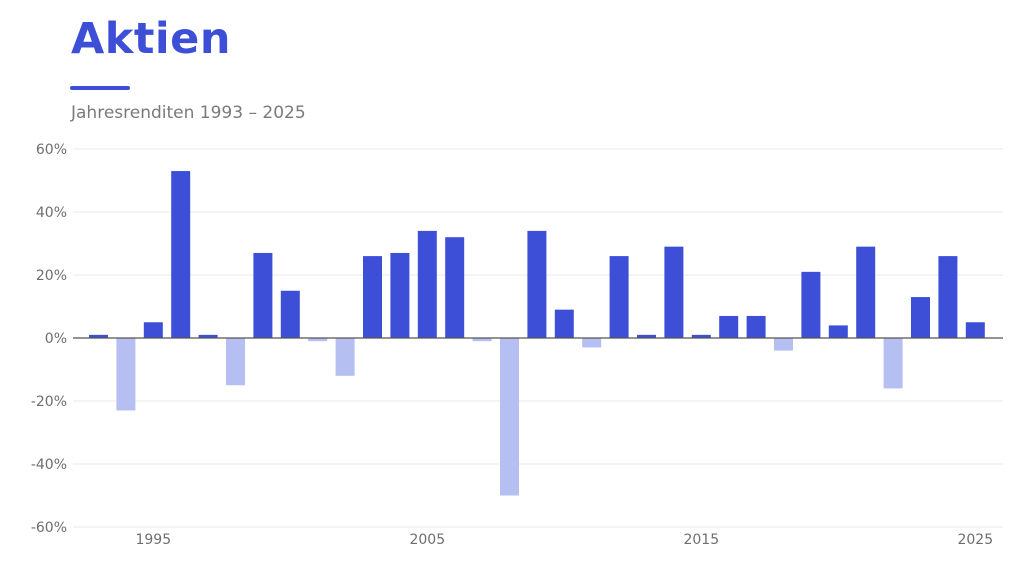 The image size is (1024, 573). What do you see at coordinates (153, 330) in the screenshot?
I see `bar-1995` at bounding box center [153, 330].